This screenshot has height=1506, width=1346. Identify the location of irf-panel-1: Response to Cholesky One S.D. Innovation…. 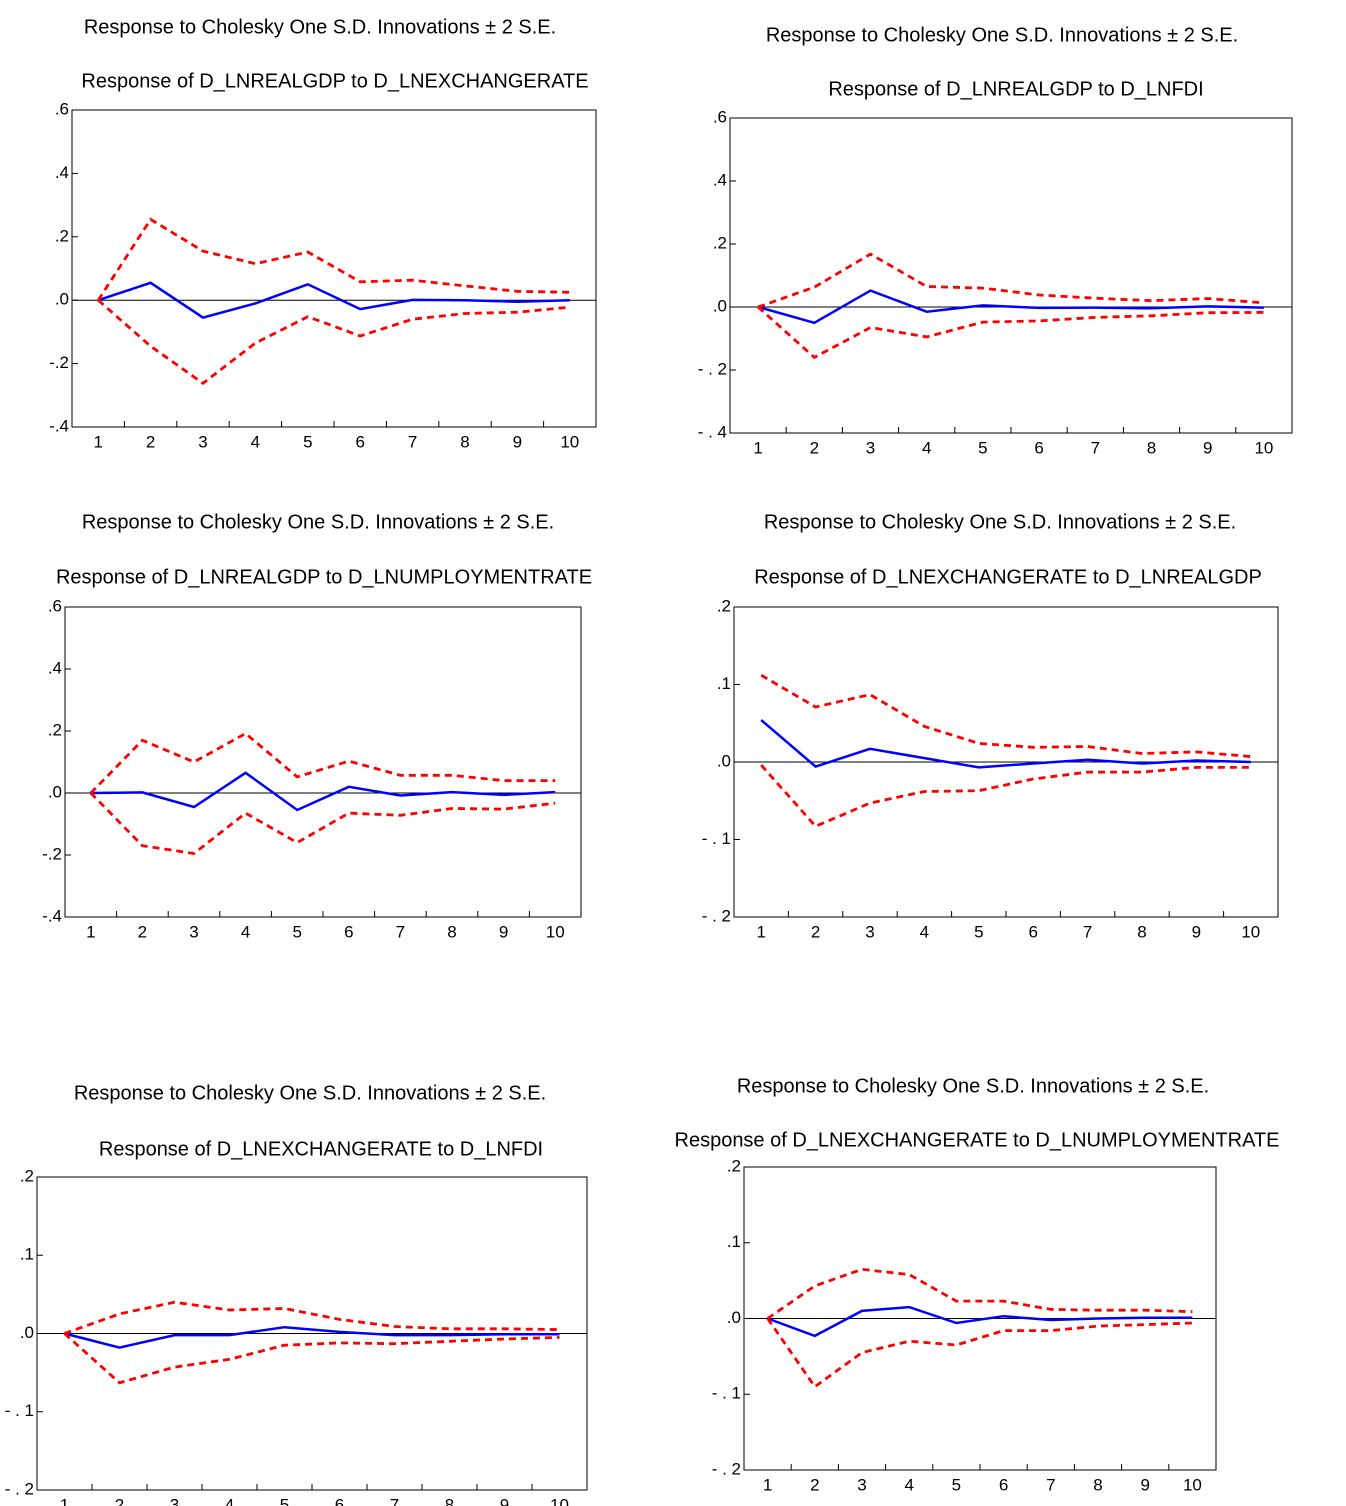
(323, 233).